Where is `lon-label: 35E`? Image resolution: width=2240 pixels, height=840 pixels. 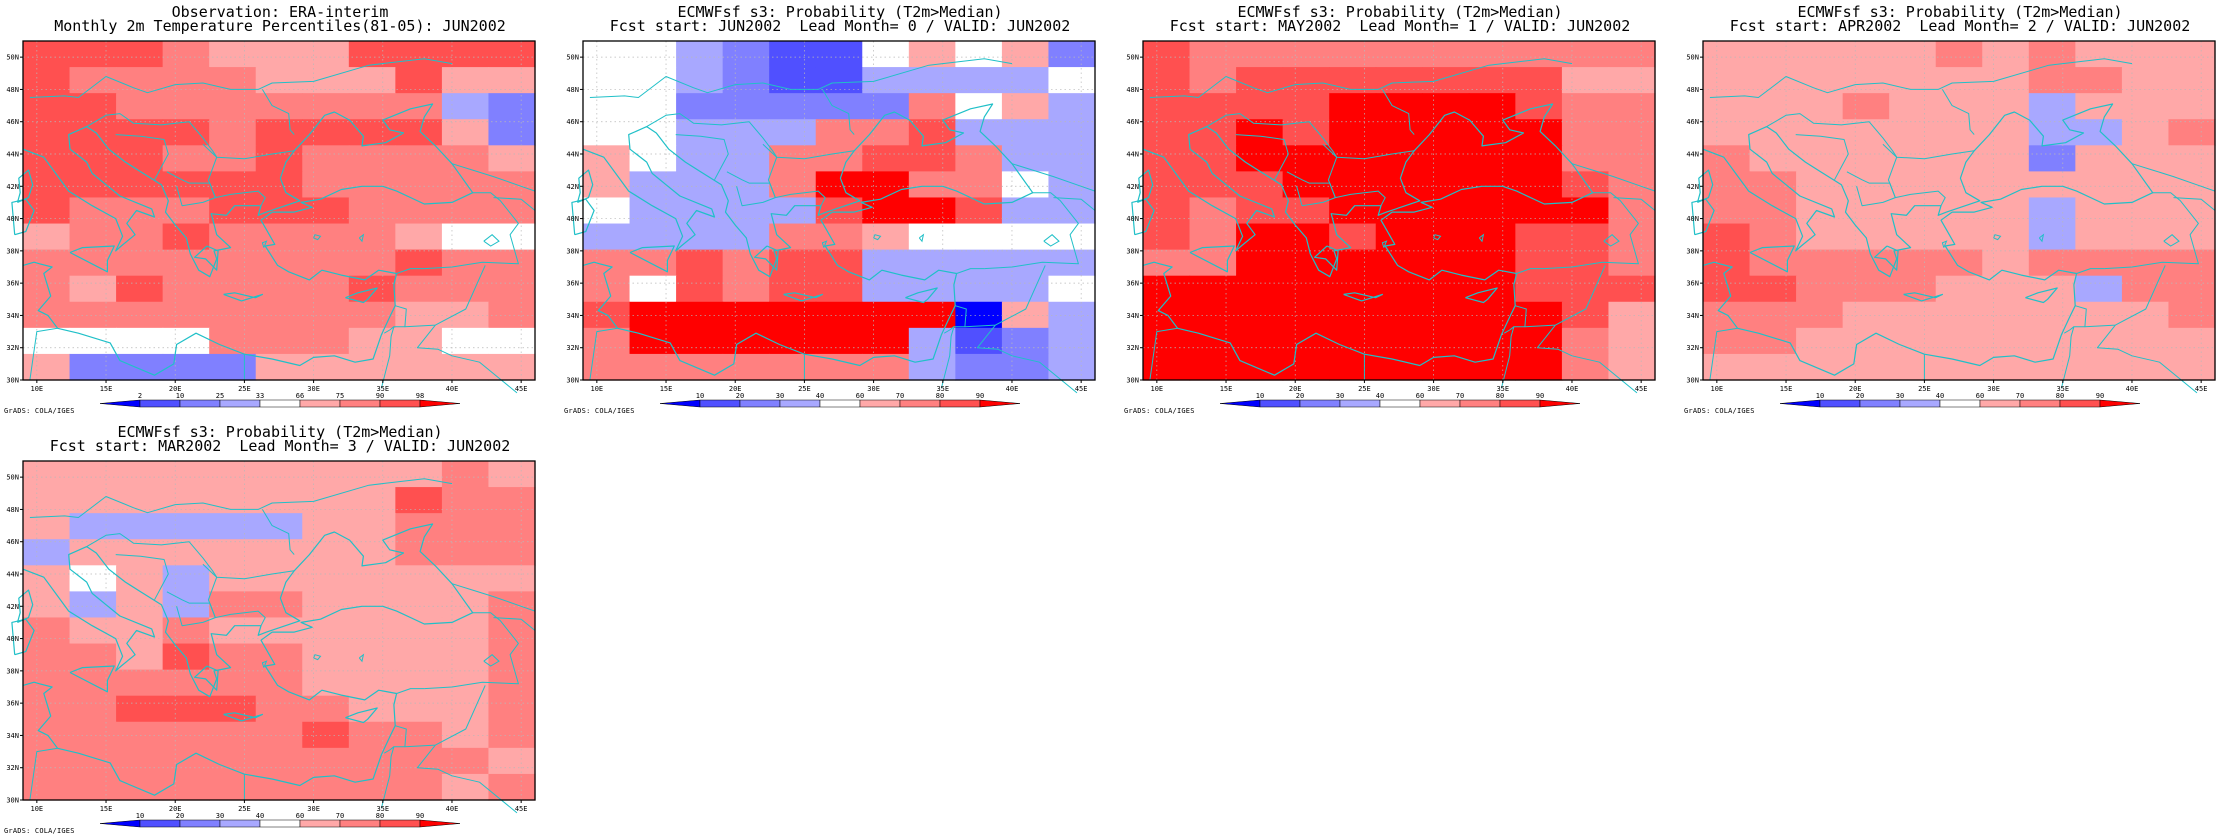
lon-label: 35E is located at coordinates (382, 389).